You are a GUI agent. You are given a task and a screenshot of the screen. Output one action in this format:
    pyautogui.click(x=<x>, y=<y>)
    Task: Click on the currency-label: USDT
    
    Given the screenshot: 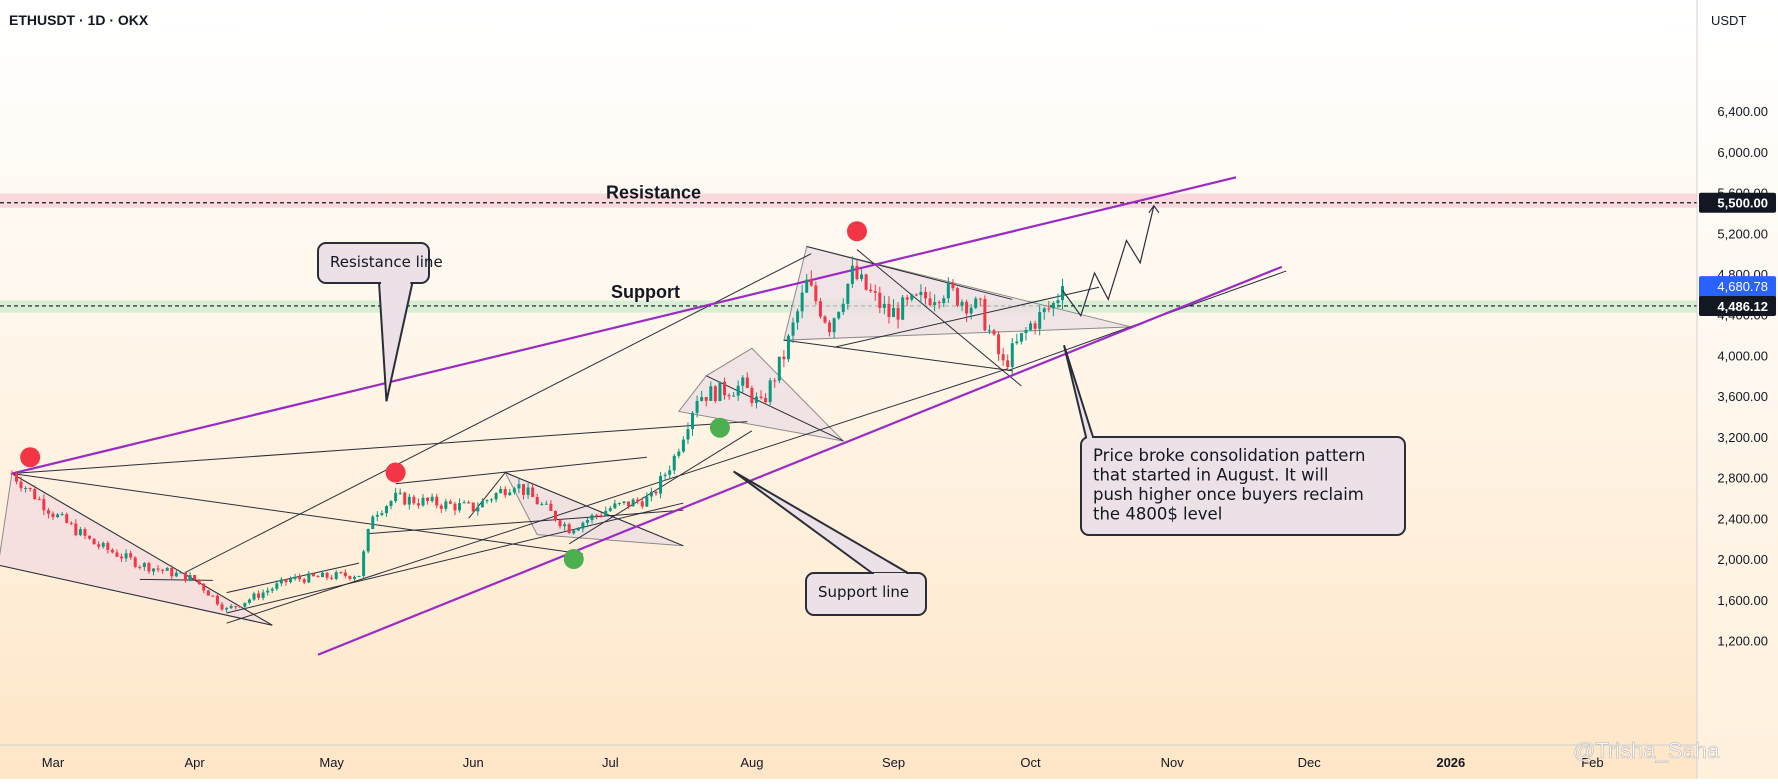 What is the action you would take?
    pyautogui.click(x=1728, y=20)
    